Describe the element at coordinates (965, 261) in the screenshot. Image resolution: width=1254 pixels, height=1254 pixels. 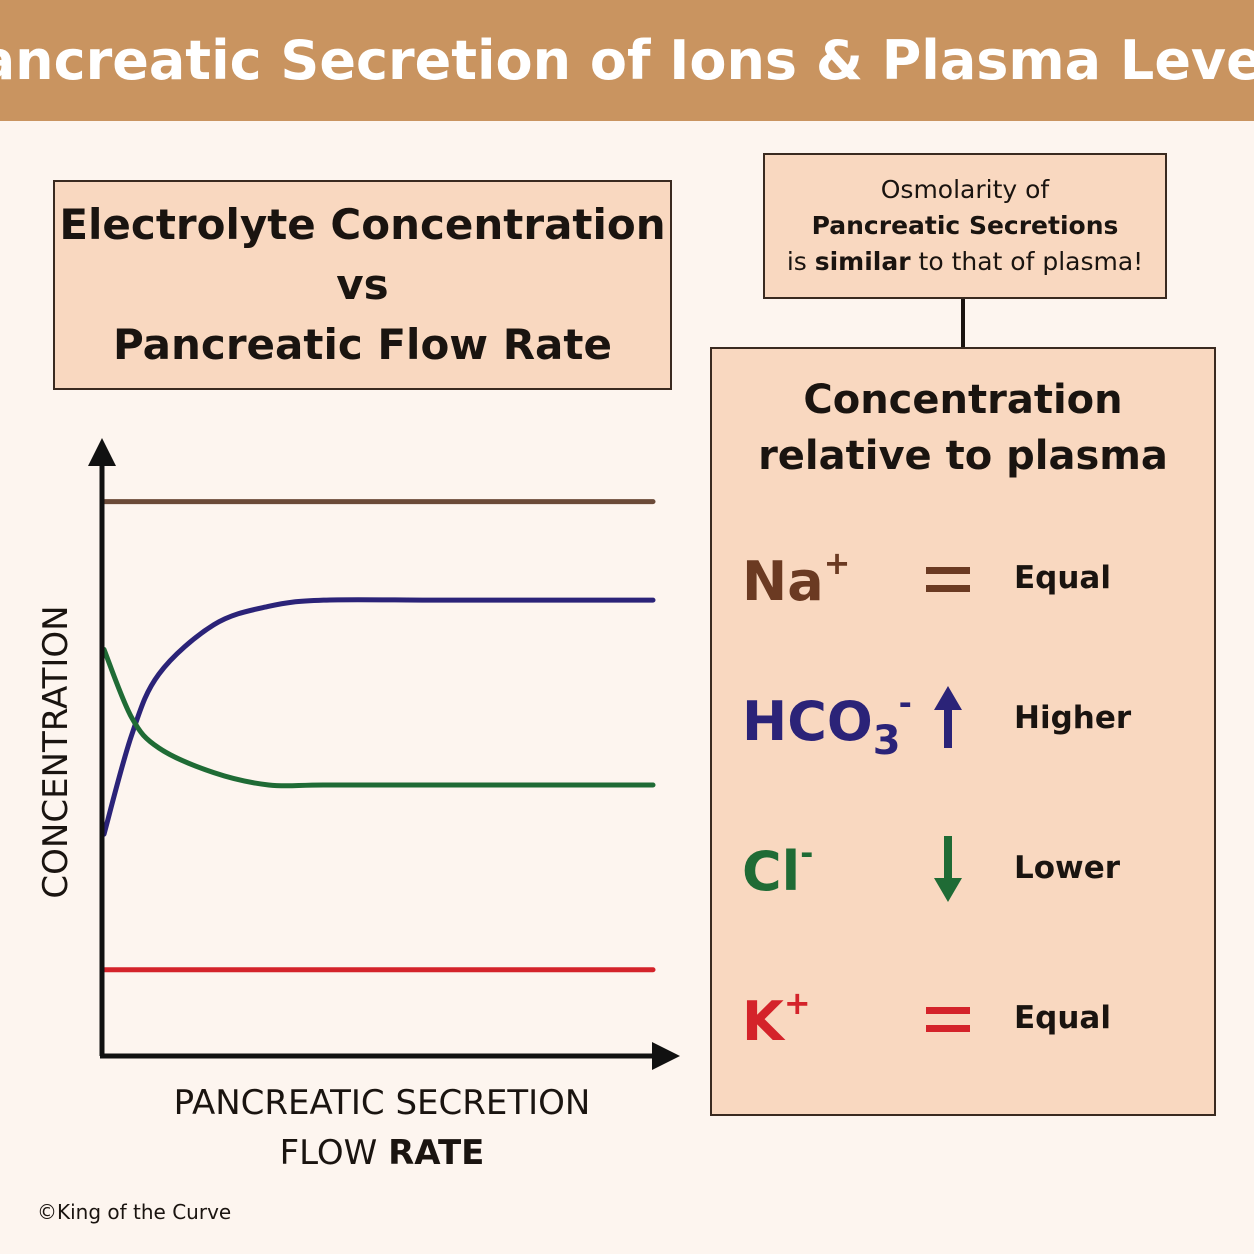
I see `osmolarity-line3: is similar to that of plasma!` at that location.